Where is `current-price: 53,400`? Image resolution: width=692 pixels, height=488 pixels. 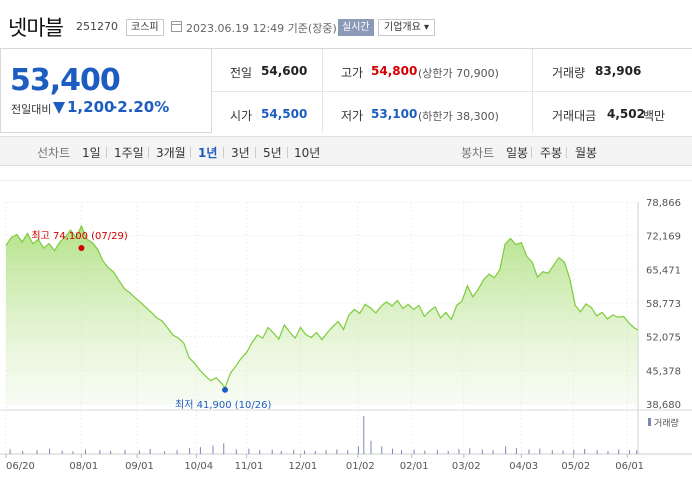
current-price: 53,400 is located at coordinates (65, 80).